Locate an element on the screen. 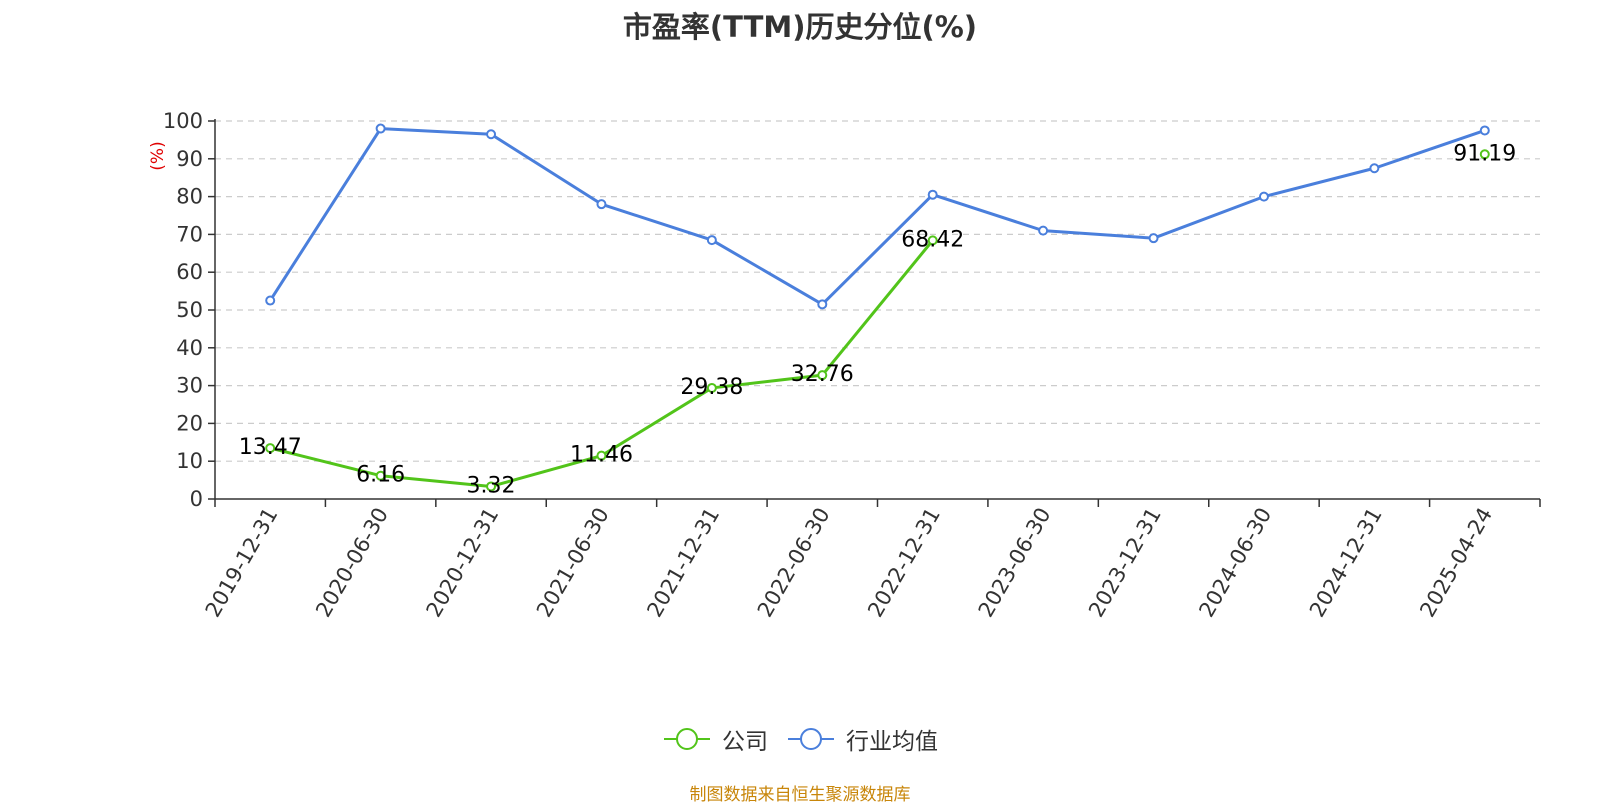  data-label-company-2020-12-31: 3.32 is located at coordinates (491, 485).